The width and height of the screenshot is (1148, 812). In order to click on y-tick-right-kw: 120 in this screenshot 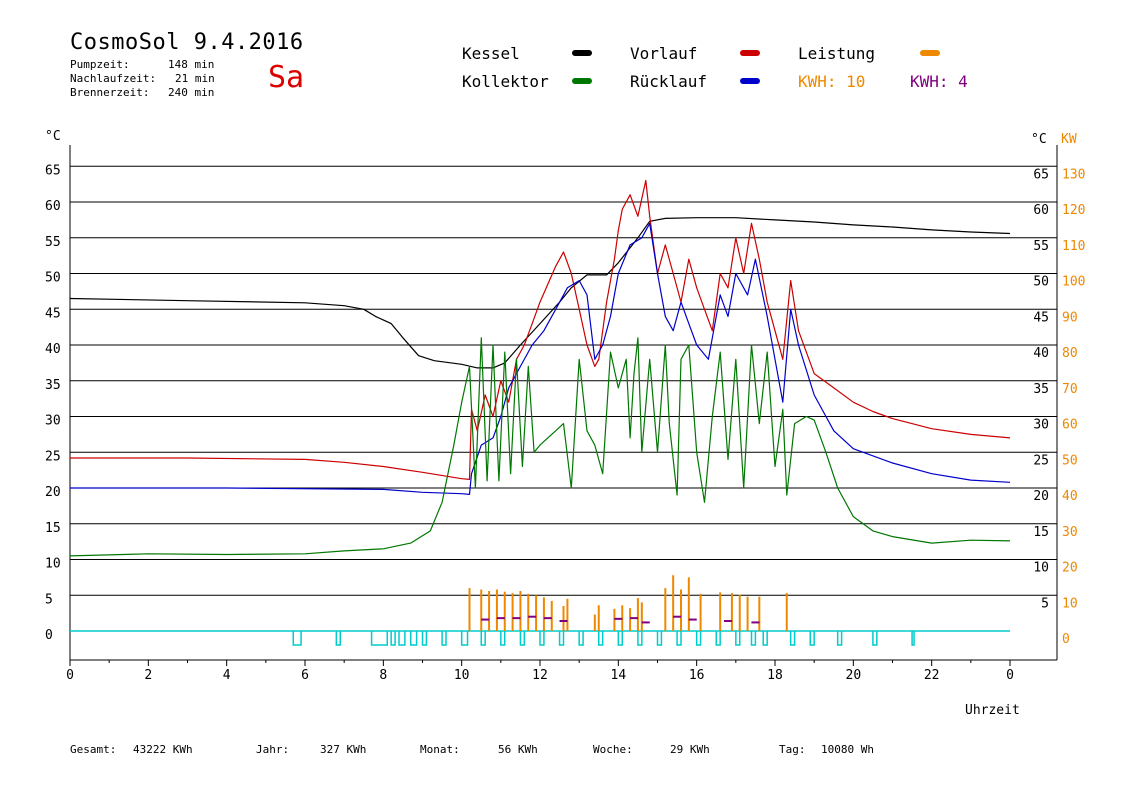, I will do `click(1073, 210)`.